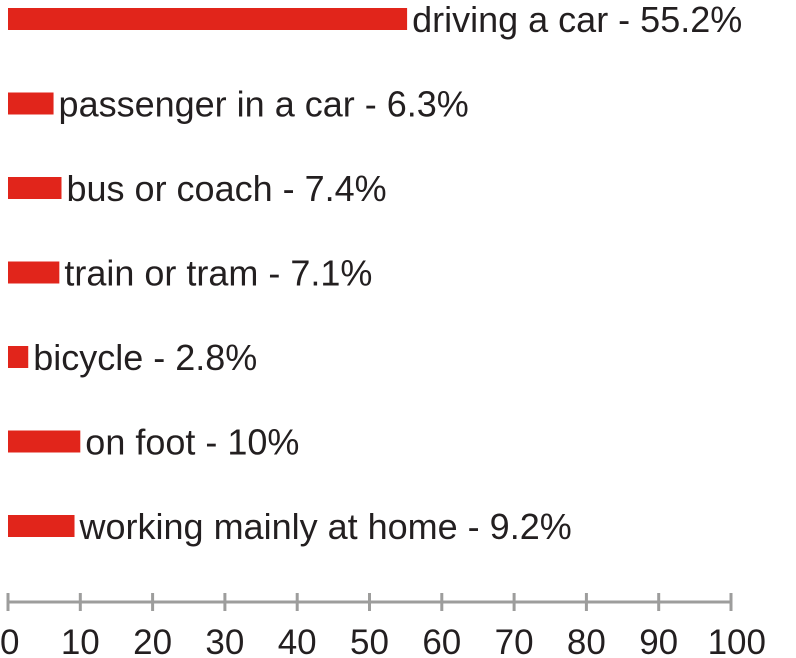  I want to click on bar-label: bicycle - 2.8%, so click(145, 357).